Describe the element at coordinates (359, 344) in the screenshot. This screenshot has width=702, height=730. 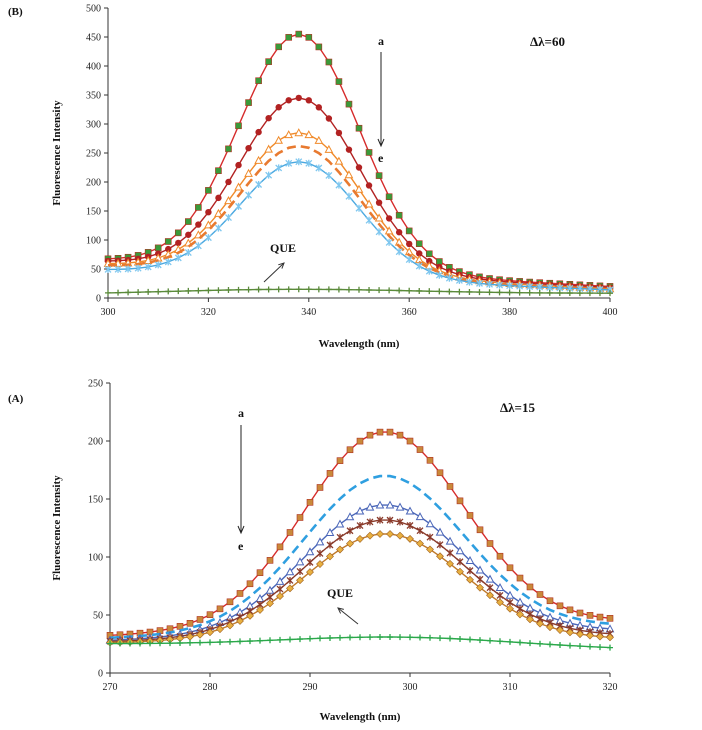
I see `x-axis-title: Wavelength (nm)` at that location.